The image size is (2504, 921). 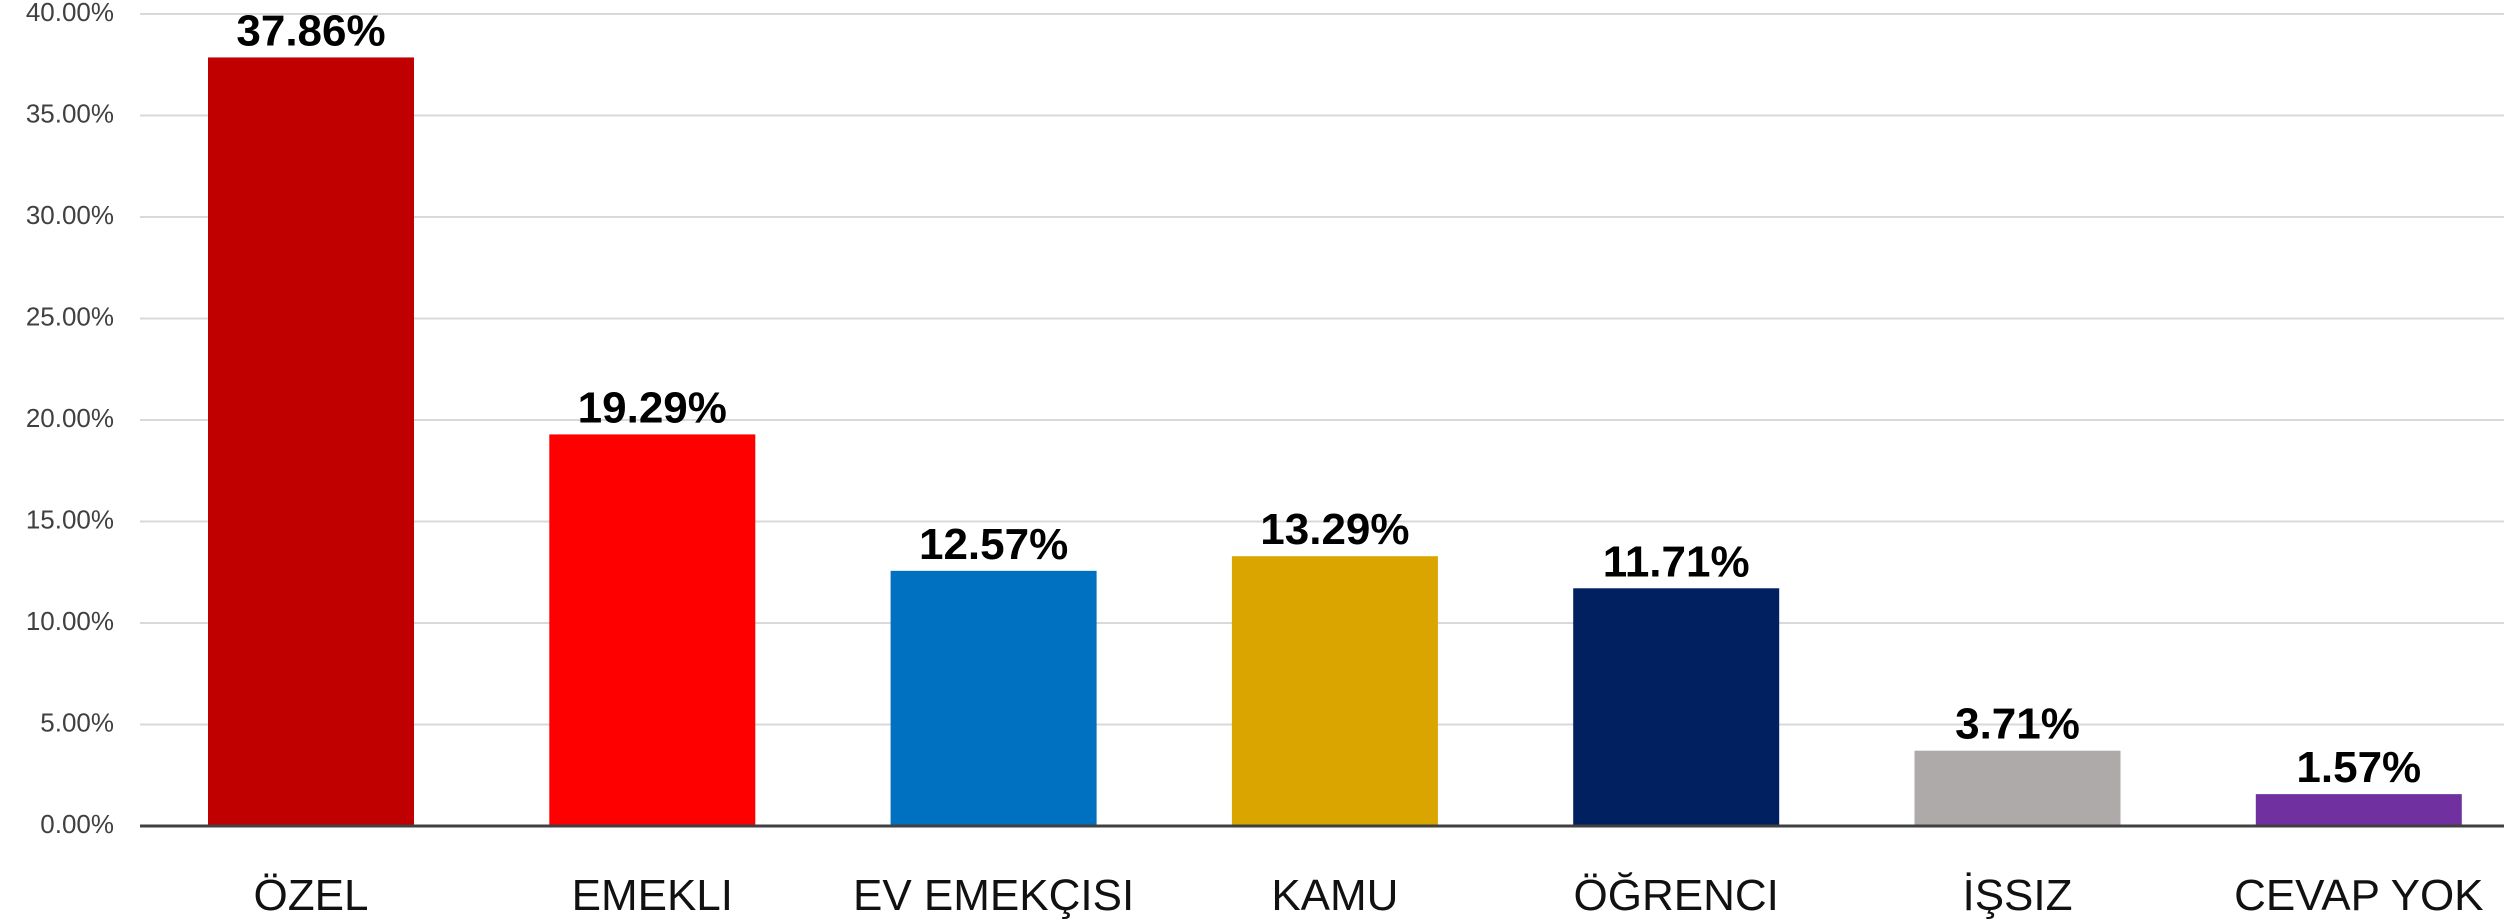 What do you see at coordinates (2358, 767) in the screenshot?
I see `value-label: 1.57%` at bounding box center [2358, 767].